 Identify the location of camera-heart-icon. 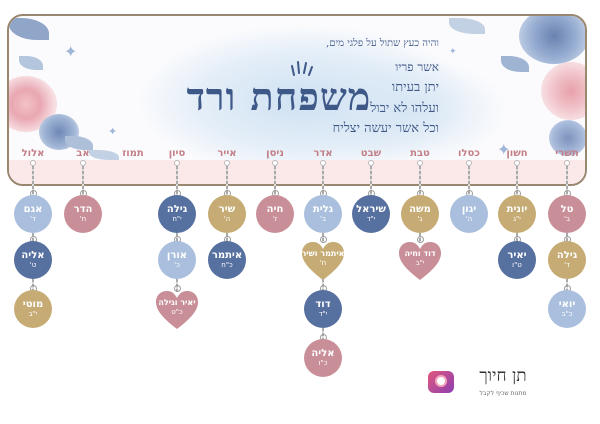
(441, 382).